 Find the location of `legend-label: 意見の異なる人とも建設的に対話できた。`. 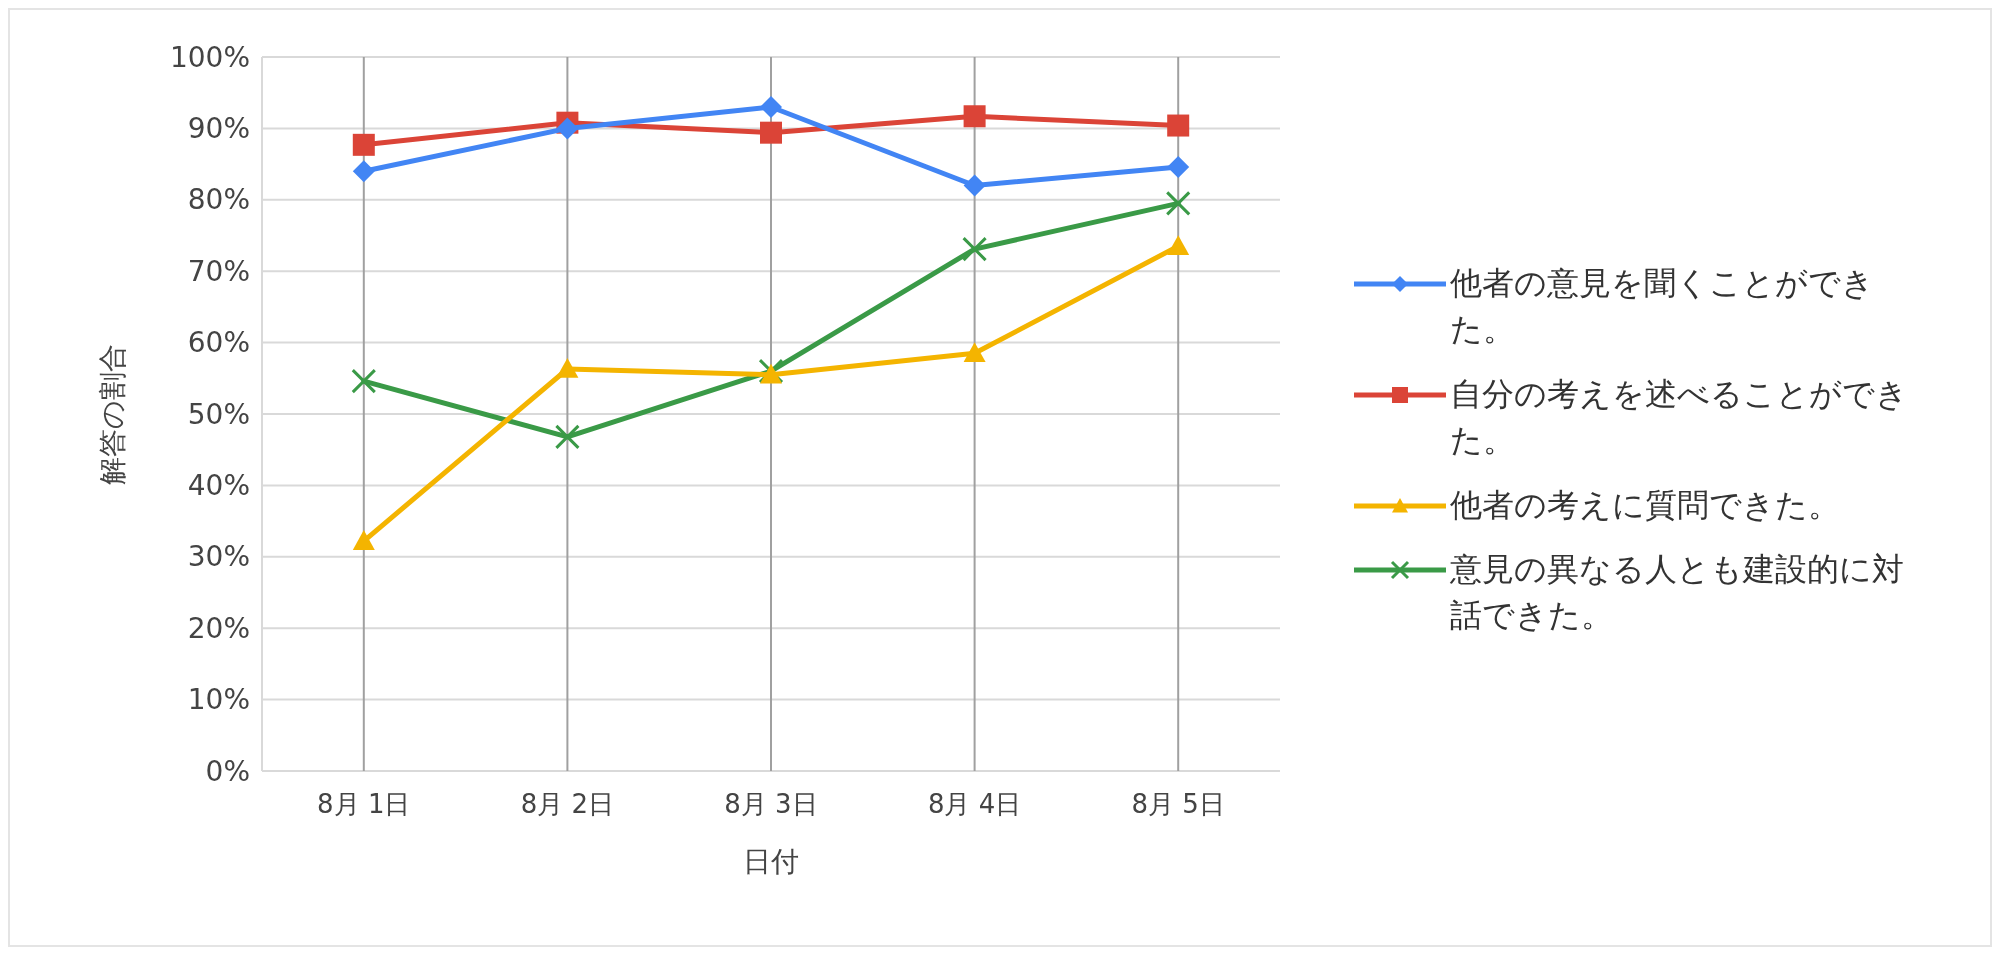

legend-label: 意見の異なる人とも建設的に対話できた。 is located at coordinates (1677, 592).